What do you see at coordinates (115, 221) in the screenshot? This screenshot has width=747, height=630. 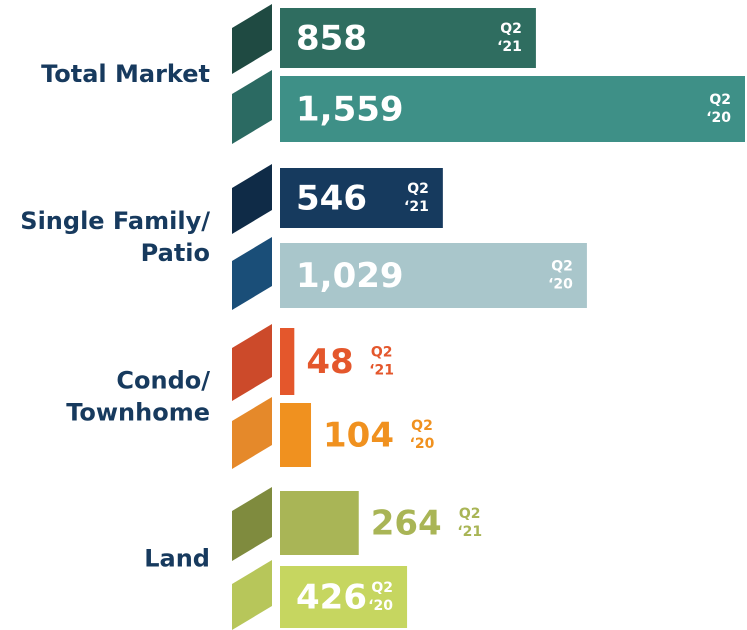 I see `category-label: Single Family/` at bounding box center [115, 221].